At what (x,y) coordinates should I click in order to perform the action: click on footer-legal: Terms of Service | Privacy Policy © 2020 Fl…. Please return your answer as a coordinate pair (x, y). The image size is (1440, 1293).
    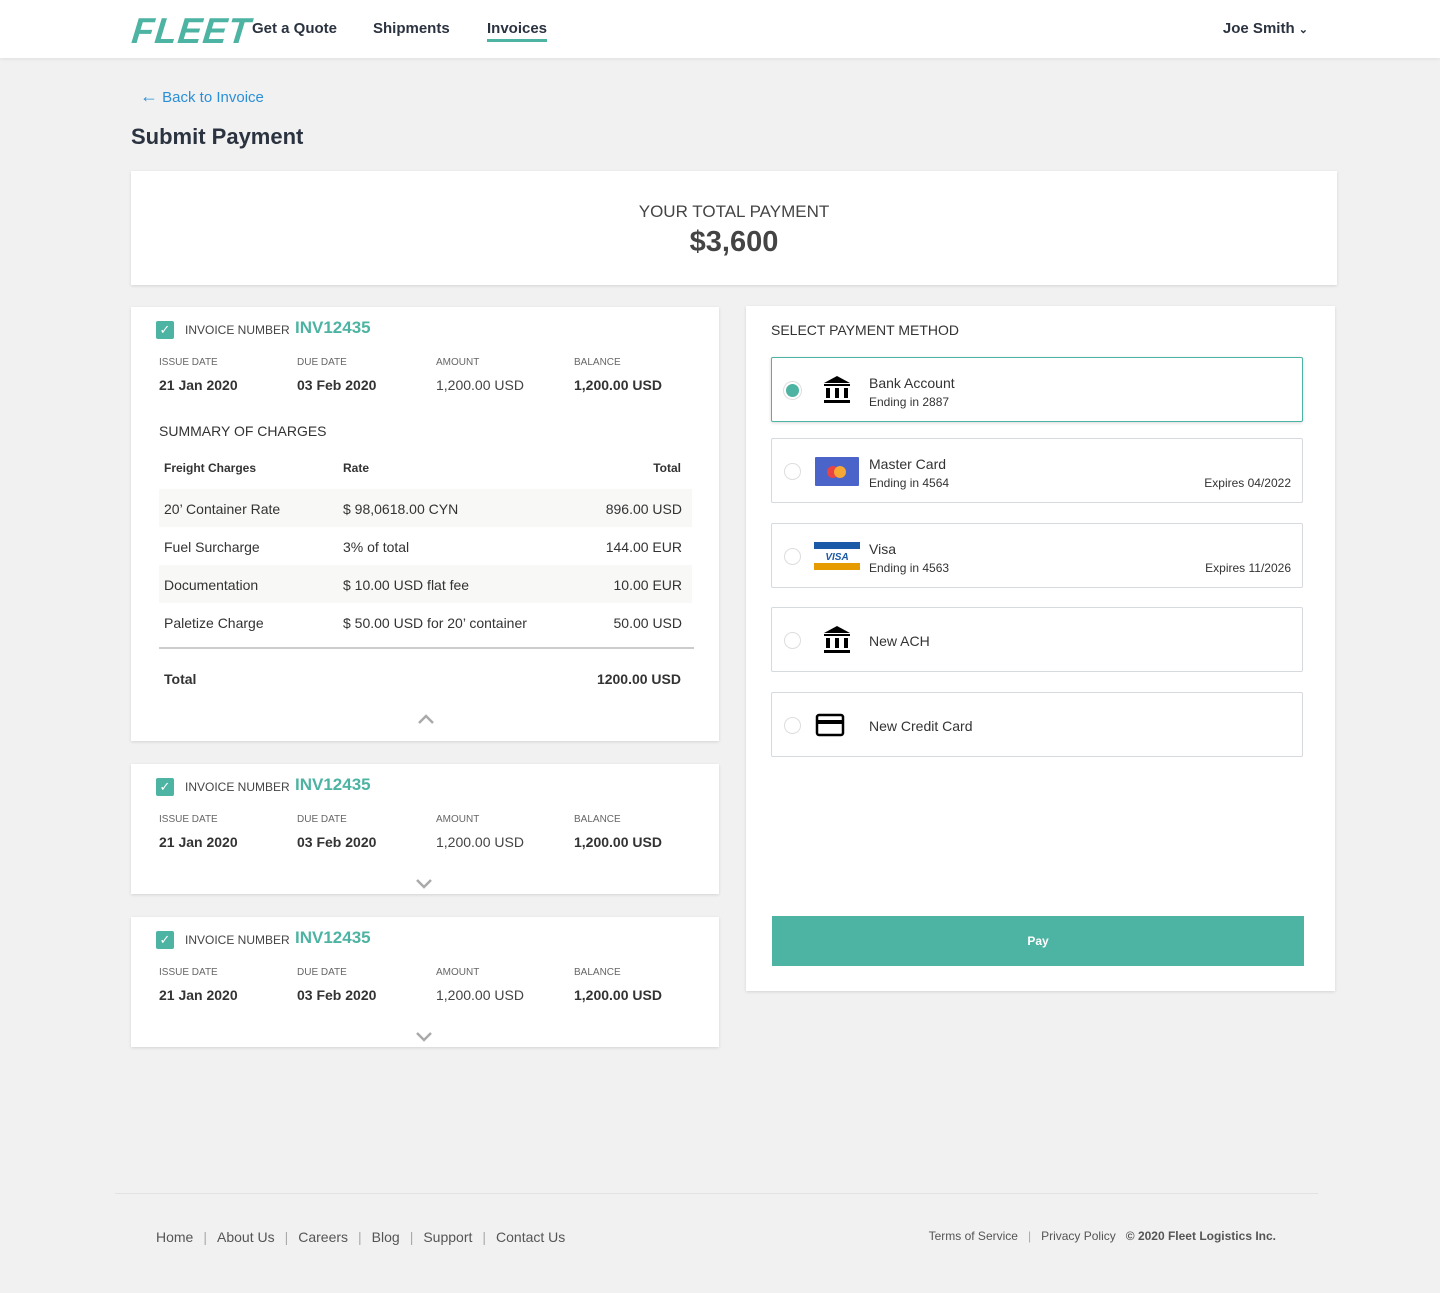
    Looking at the image, I should click on (1102, 1236).